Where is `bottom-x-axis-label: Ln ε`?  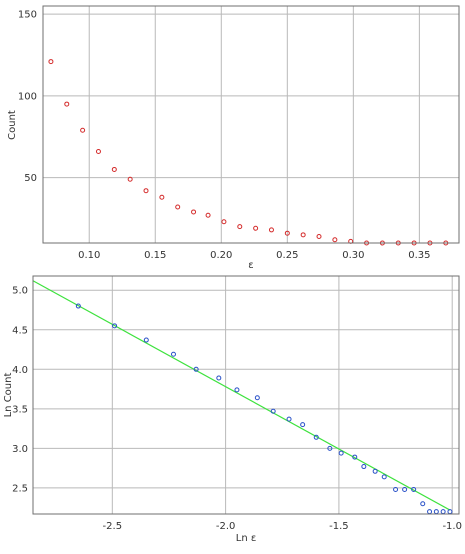
bottom-x-axis-label: Ln ε is located at coordinates (246, 538).